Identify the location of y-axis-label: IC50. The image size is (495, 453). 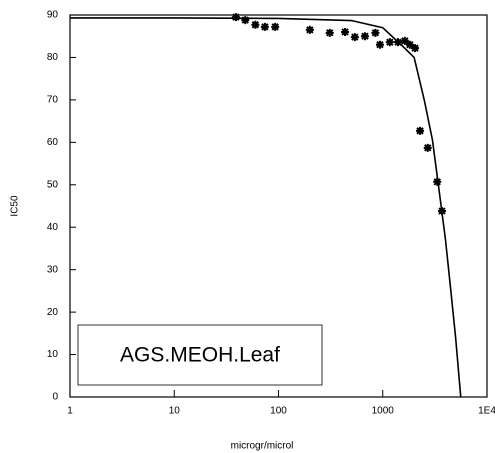
(15, 206).